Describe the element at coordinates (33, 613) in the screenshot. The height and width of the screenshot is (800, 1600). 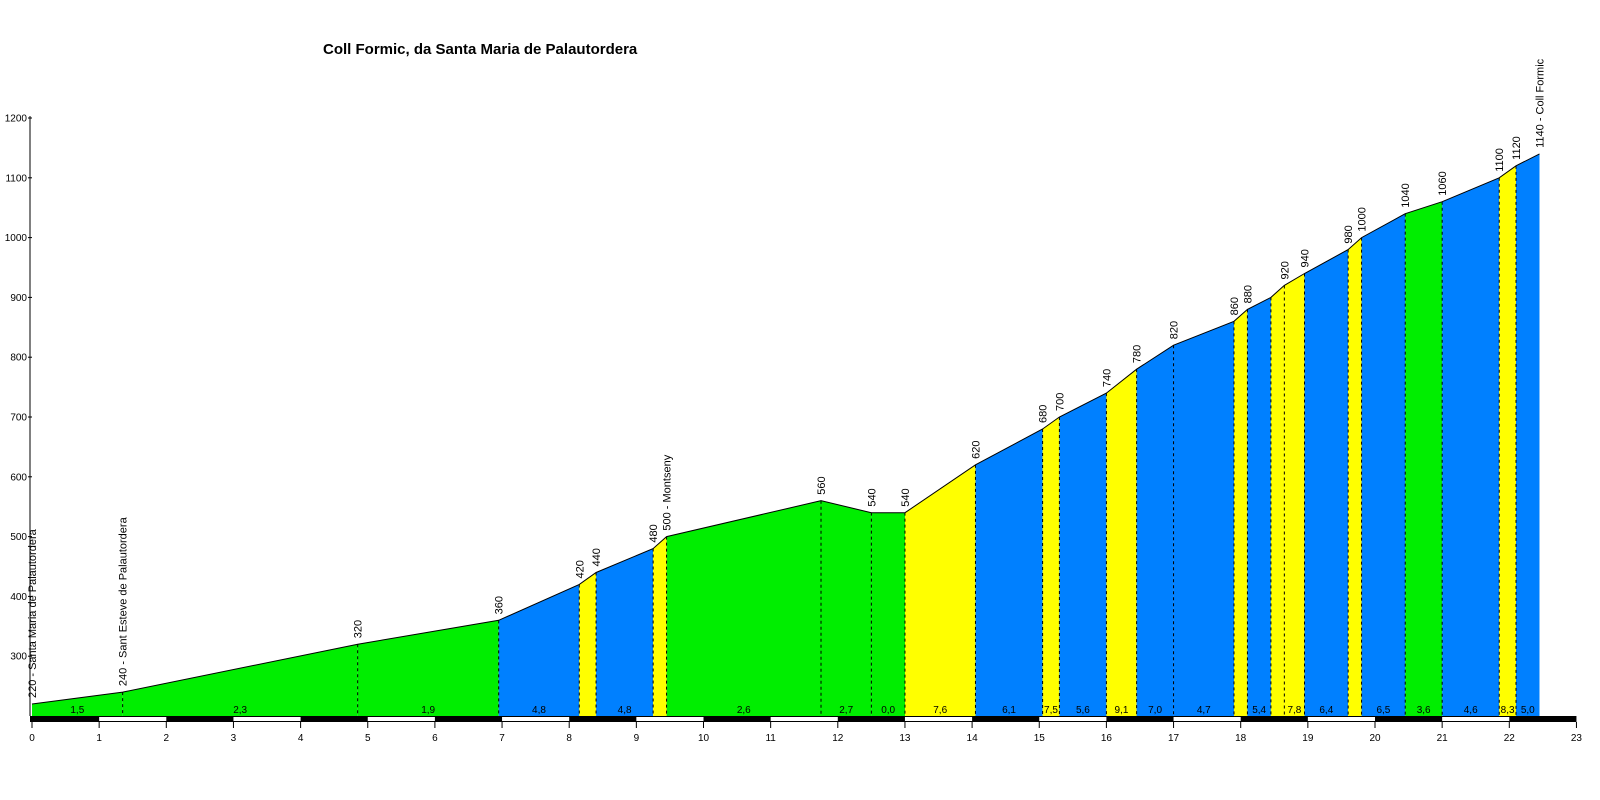
I see `altitude-label: 220 - Santa Maria de Palautordera` at that location.